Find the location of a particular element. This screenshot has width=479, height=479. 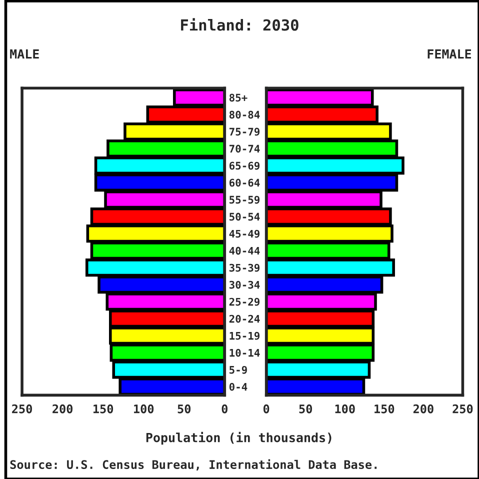

y-tick-label: 5-9 is located at coordinates (238, 370).